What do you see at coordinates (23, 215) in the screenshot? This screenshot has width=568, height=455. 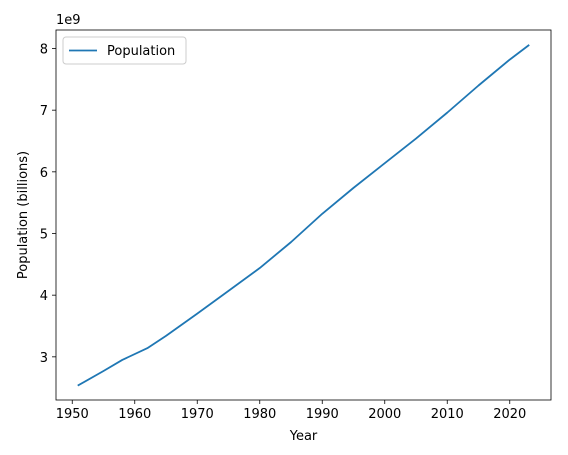 I see `y-axis-label: Population (billions)` at bounding box center [23, 215].